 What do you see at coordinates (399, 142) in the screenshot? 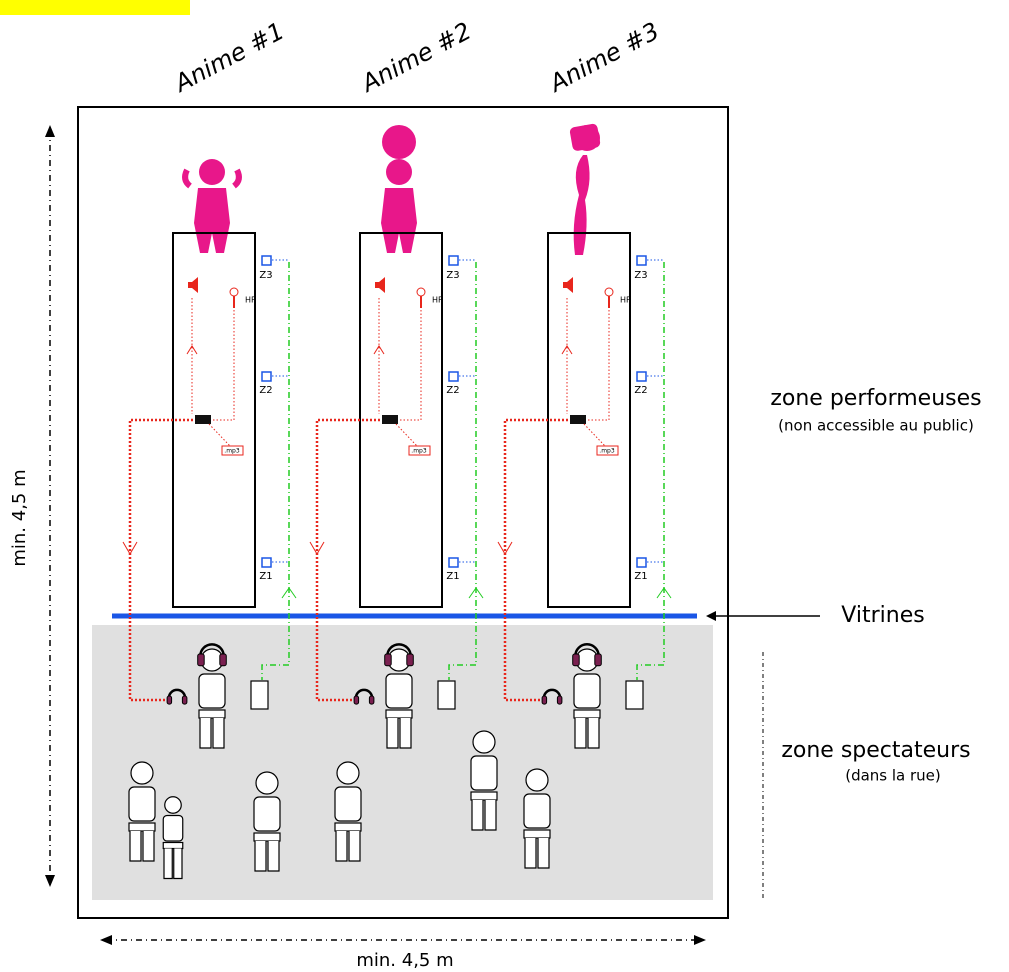
I see `figure-hair` at bounding box center [399, 142].